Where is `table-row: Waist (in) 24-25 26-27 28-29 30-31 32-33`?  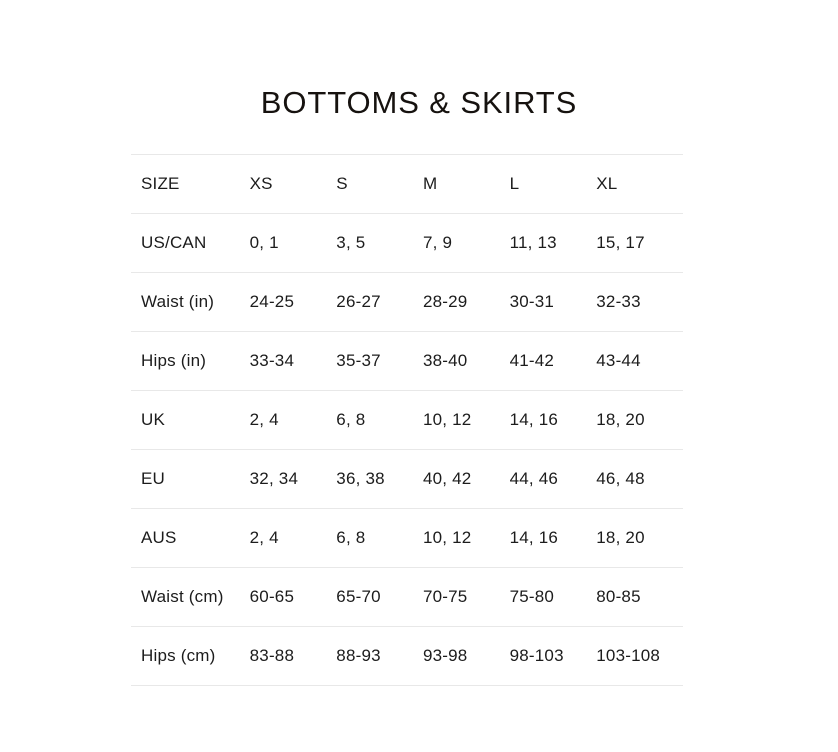
table-row: Waist (in) 24-25 26-27 28-29 30-31 32-33 is located at coordinates (407, 302).